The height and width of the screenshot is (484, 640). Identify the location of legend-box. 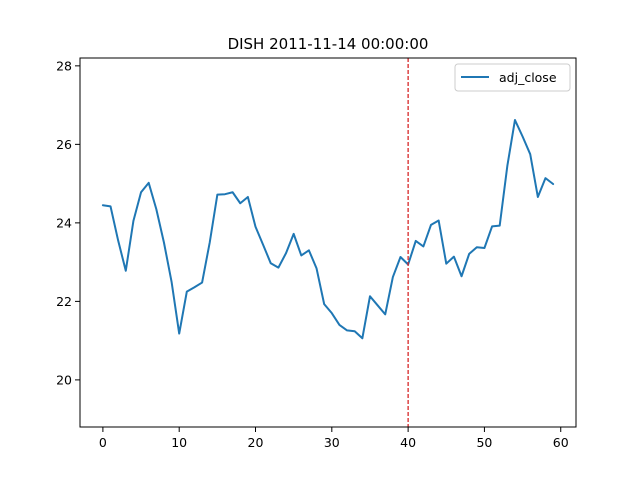
(512, 77).